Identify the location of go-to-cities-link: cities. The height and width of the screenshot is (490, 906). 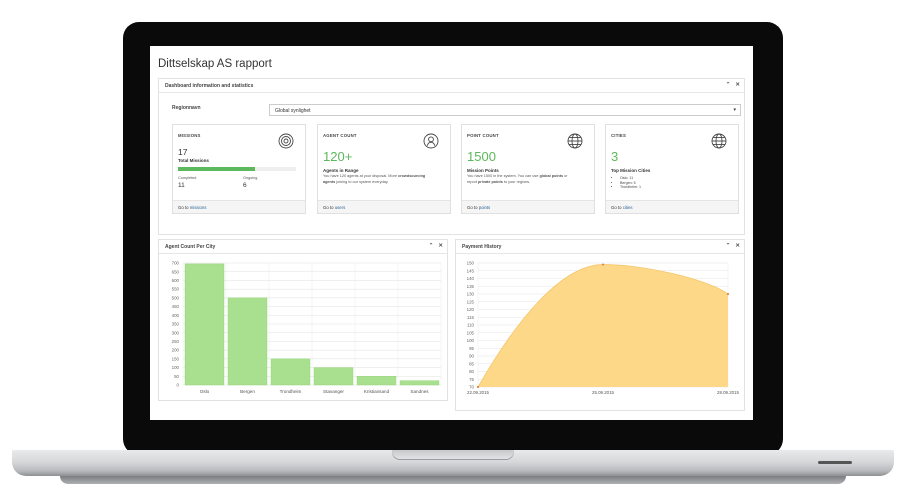
(627, 207).